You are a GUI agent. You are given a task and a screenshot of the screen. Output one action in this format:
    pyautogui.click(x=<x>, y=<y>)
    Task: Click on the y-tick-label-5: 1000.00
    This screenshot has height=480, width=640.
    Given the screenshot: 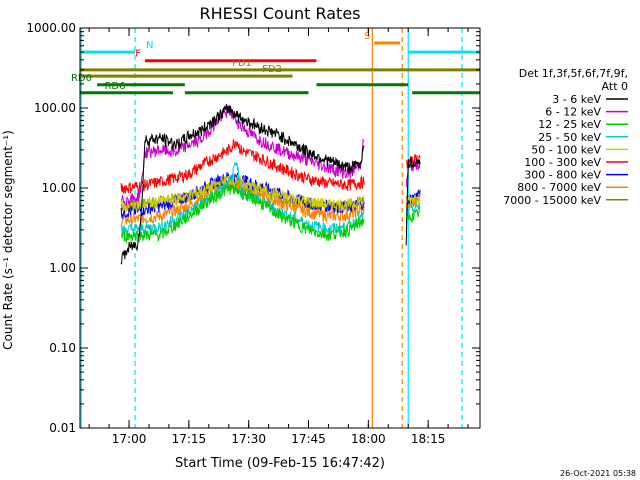 What is the action you would take?
    pyautogui.click(x=51, y=28)
    